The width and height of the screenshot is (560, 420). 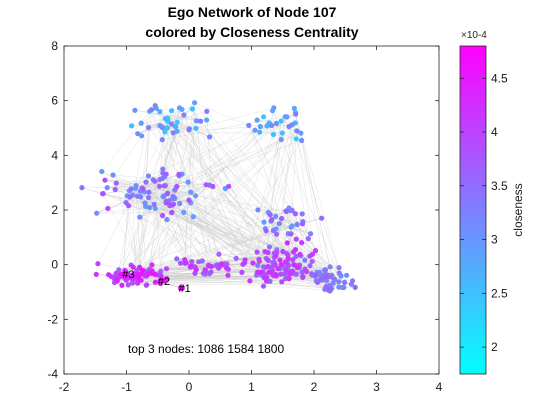 What do you see at coordinates (499, 186) in the screenshot?
I see `colorbar-tick-label: 3.5` at bounding box center [499, 186].